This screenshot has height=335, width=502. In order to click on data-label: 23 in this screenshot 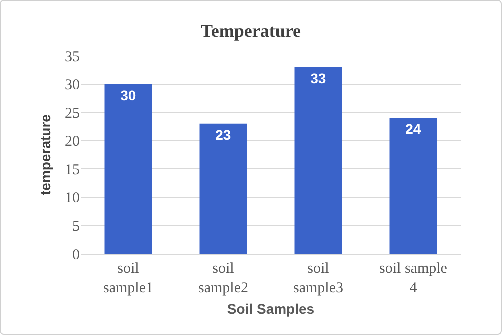, I will do `click(224, 134)`.